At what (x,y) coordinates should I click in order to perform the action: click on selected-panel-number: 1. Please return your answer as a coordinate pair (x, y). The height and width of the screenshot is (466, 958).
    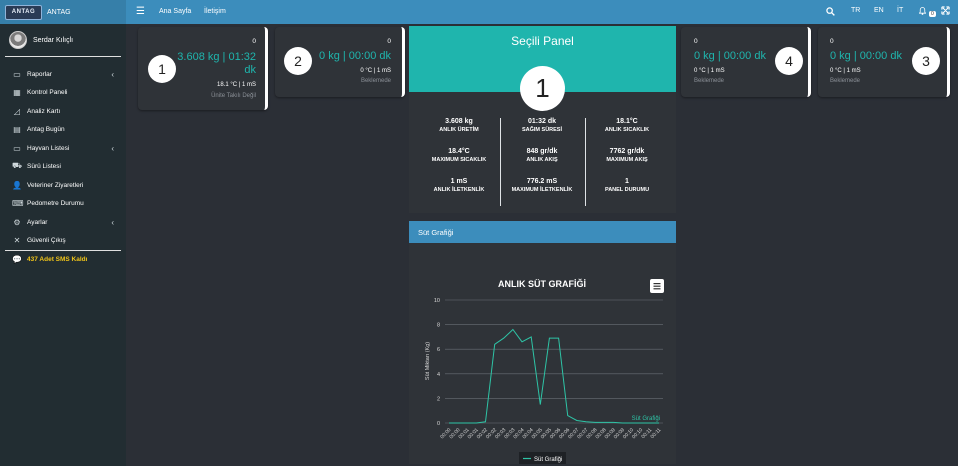
    Looking at the image, I should click on (542, 88).